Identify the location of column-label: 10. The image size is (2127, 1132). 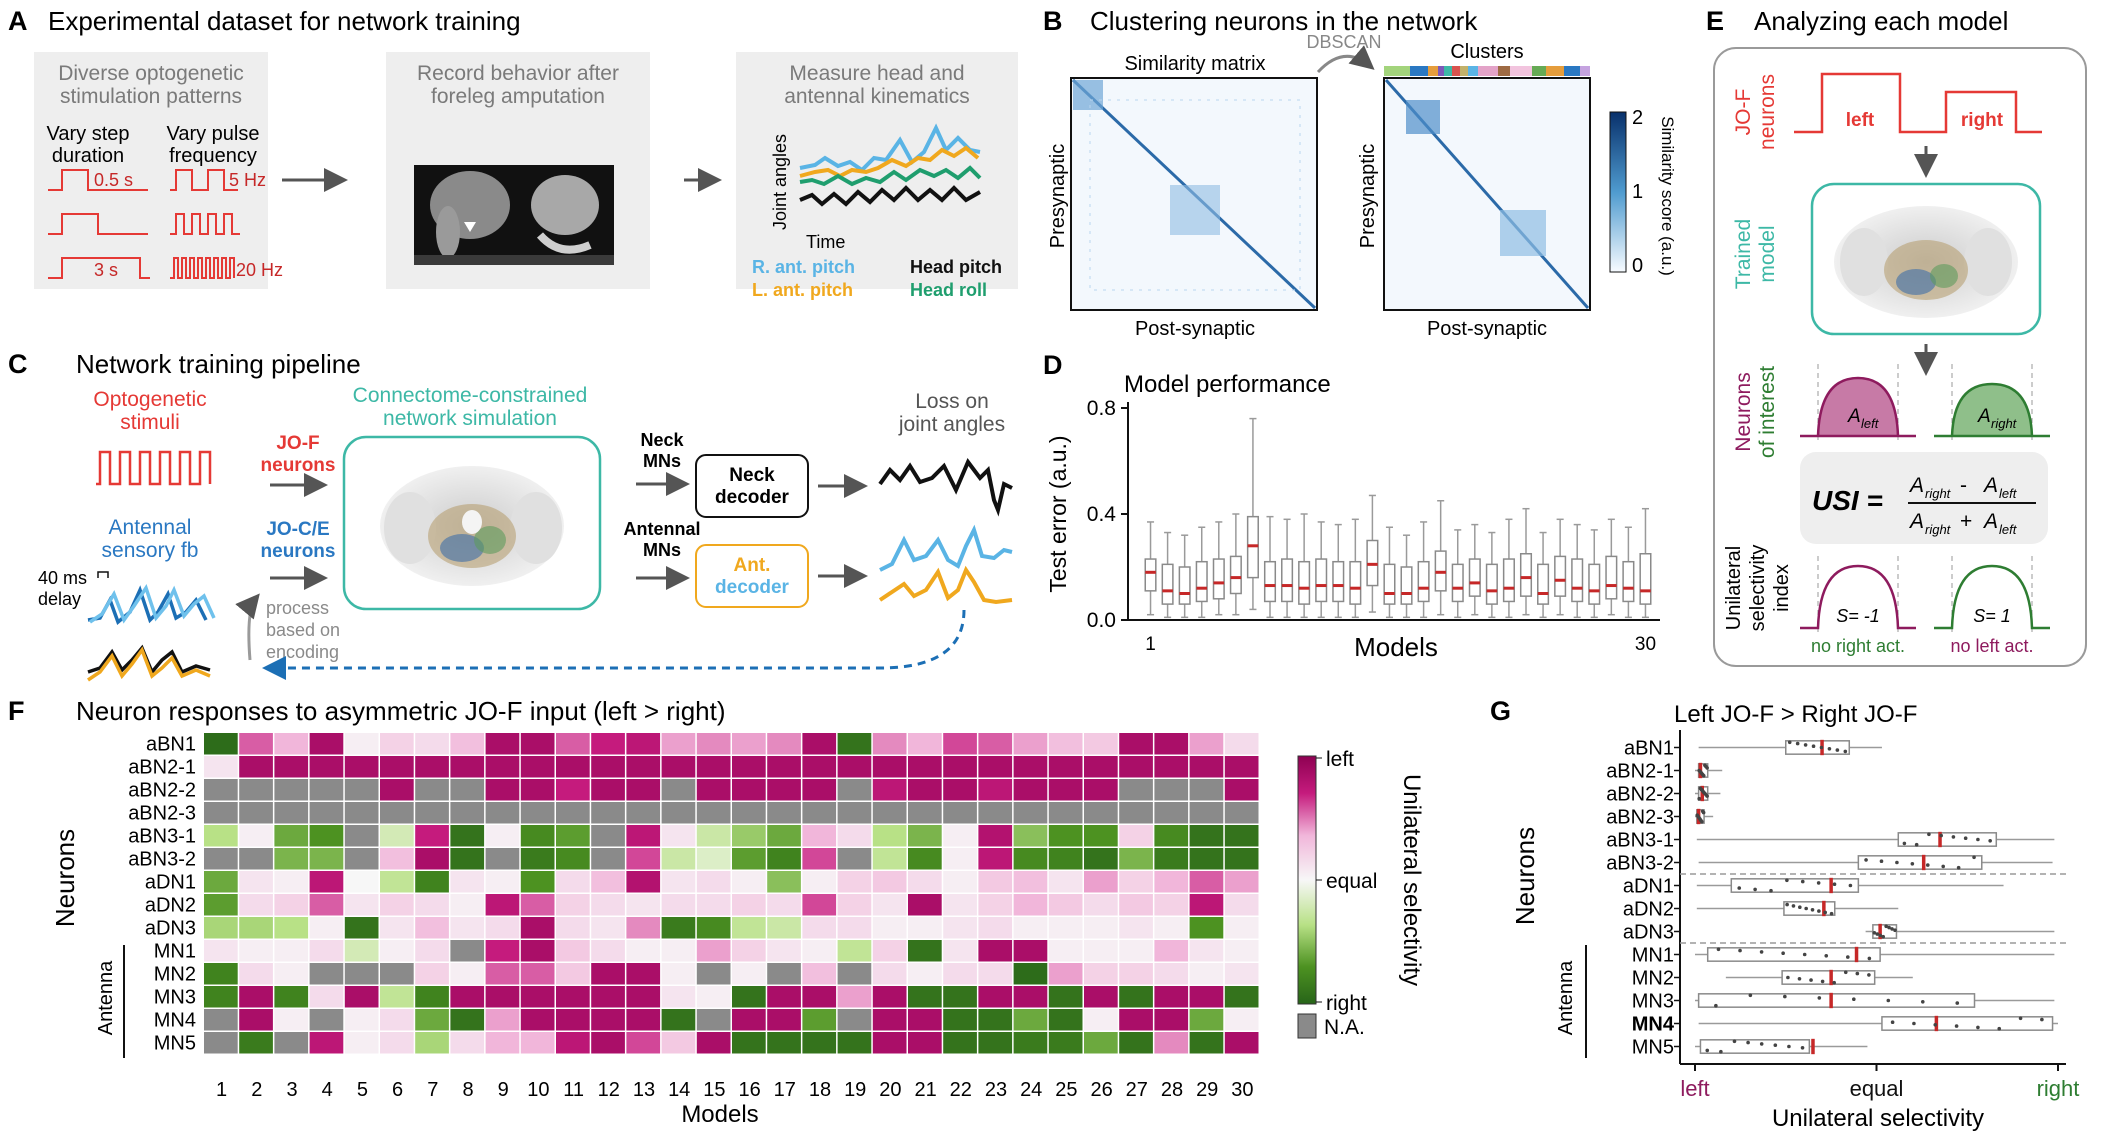
(538, 1090).